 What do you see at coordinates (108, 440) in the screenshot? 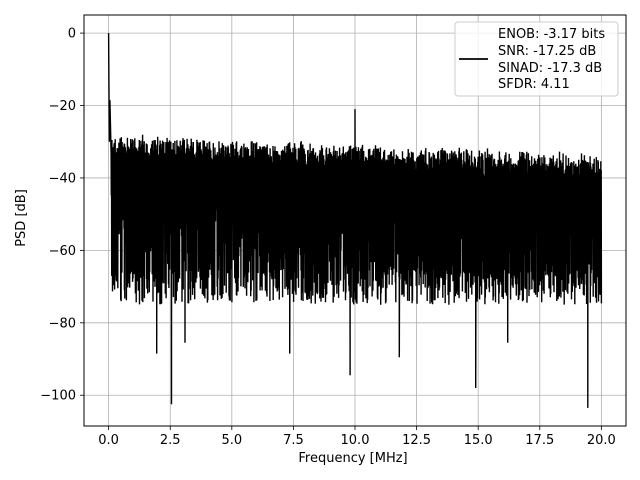
I see `x-tick-label: 0.0` at bounding box center [108, 440].